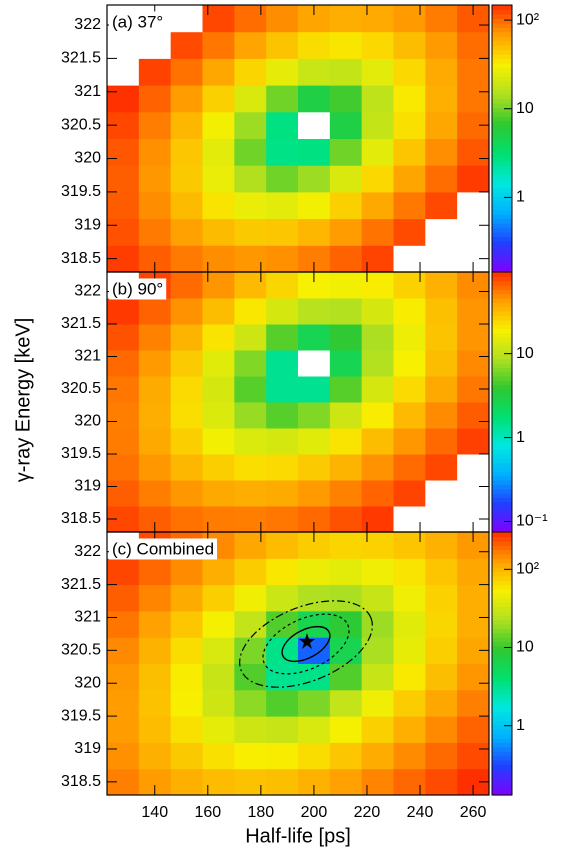 This screenshot has height=848, width=570. I want to click on y-tick-label: 321.5, so click(81, 58).